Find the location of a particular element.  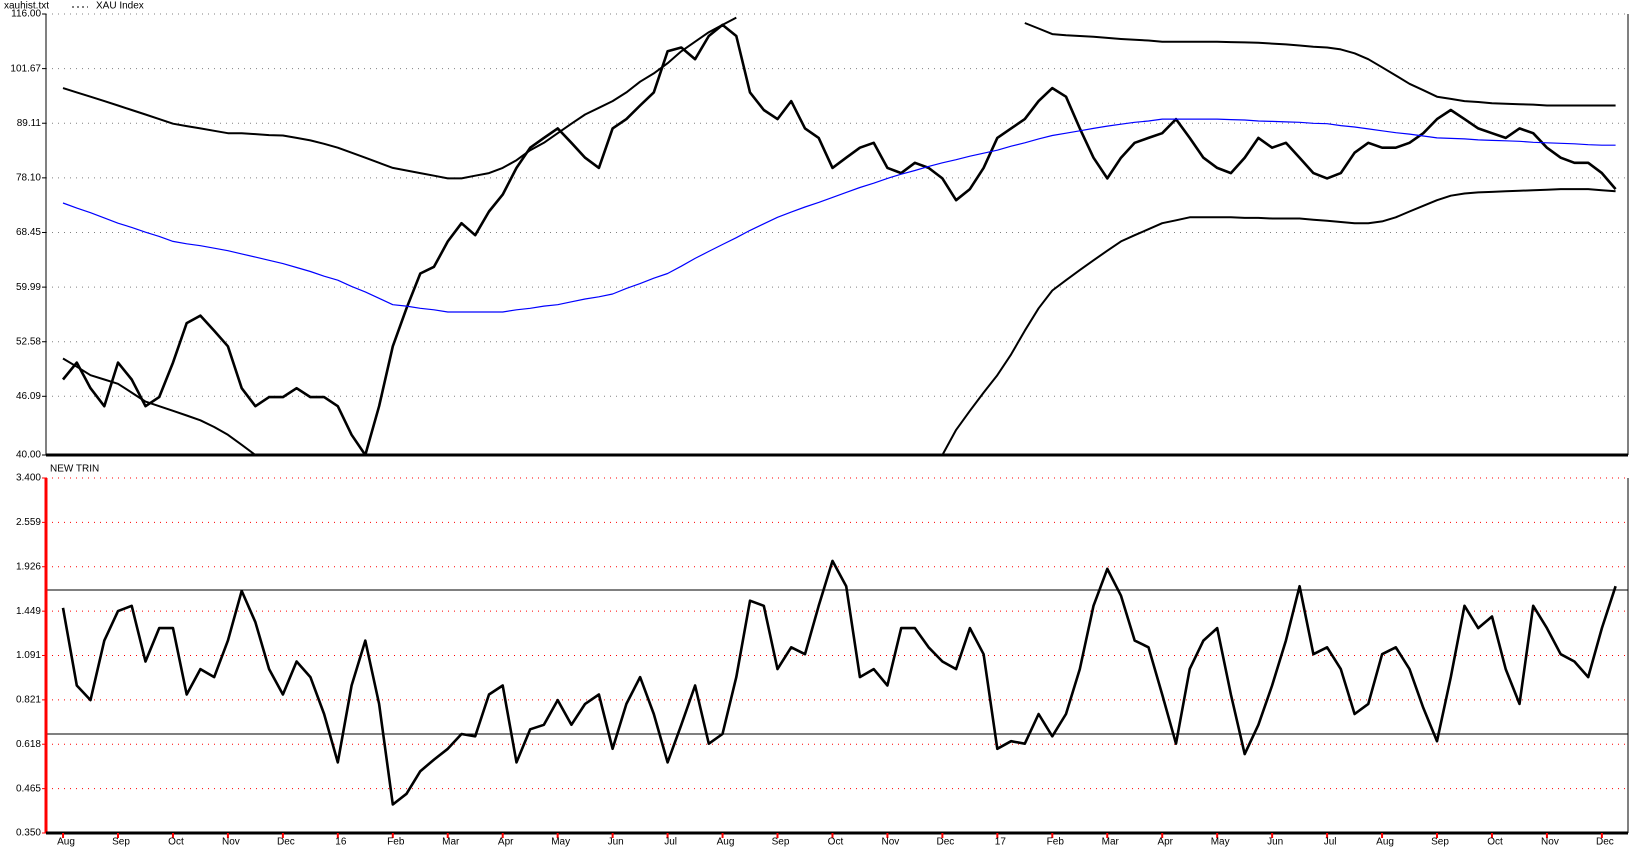

y-tick-label: 0.821 is located at coordinates (28, 700).